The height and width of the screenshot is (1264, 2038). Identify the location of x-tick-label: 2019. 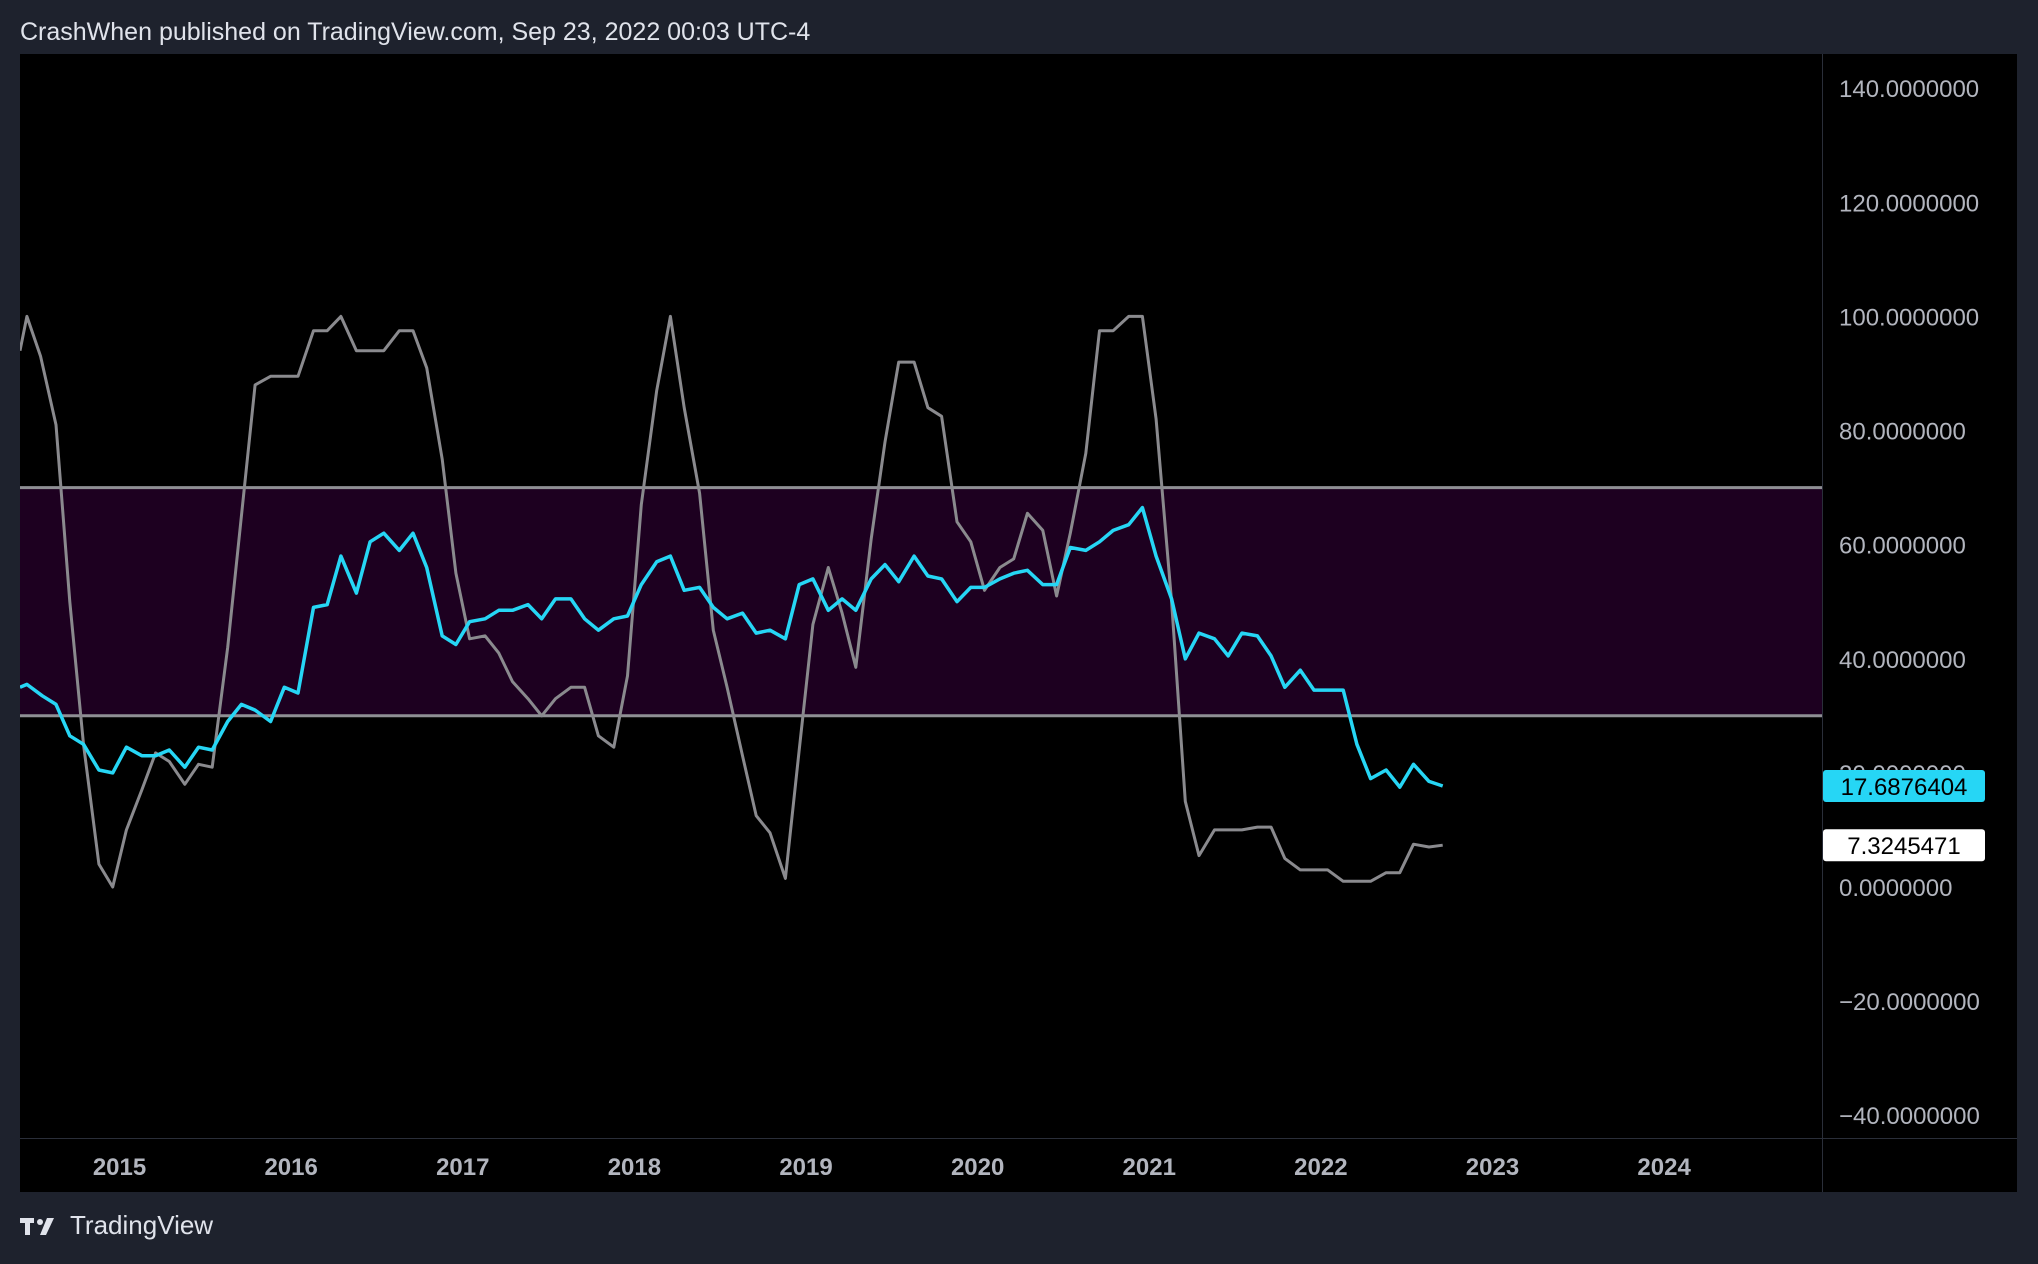
(805, 1167).